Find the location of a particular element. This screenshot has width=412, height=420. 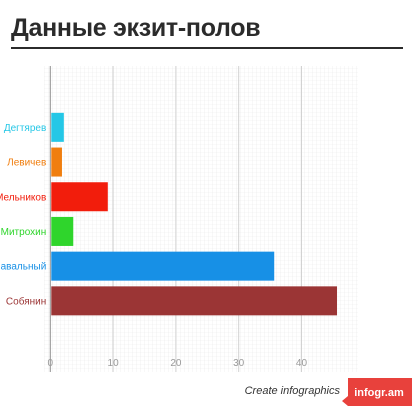

category-label-3: Митрохин is located at coordinates (24, 232).